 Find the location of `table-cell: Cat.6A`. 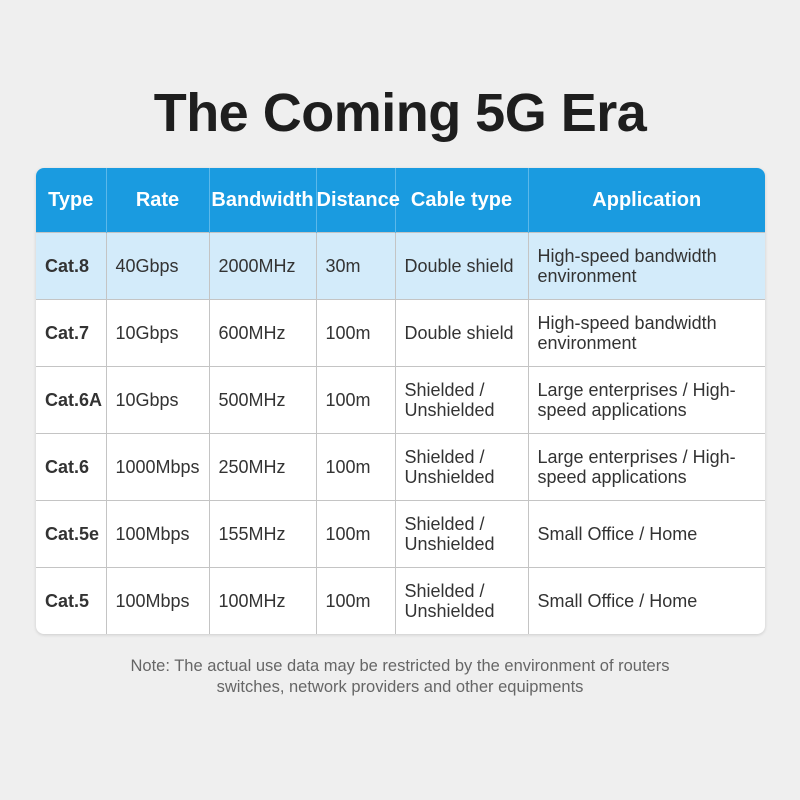

table-cell: Cat.6A is located at coordinates (71, 400).